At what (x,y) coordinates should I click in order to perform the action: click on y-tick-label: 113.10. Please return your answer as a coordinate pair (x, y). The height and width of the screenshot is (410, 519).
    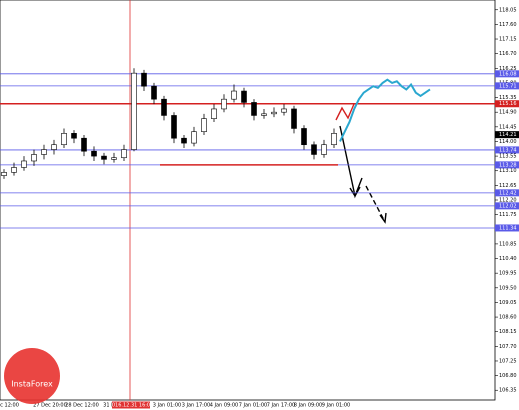
    Looking at the image, I should click on (508, 171).